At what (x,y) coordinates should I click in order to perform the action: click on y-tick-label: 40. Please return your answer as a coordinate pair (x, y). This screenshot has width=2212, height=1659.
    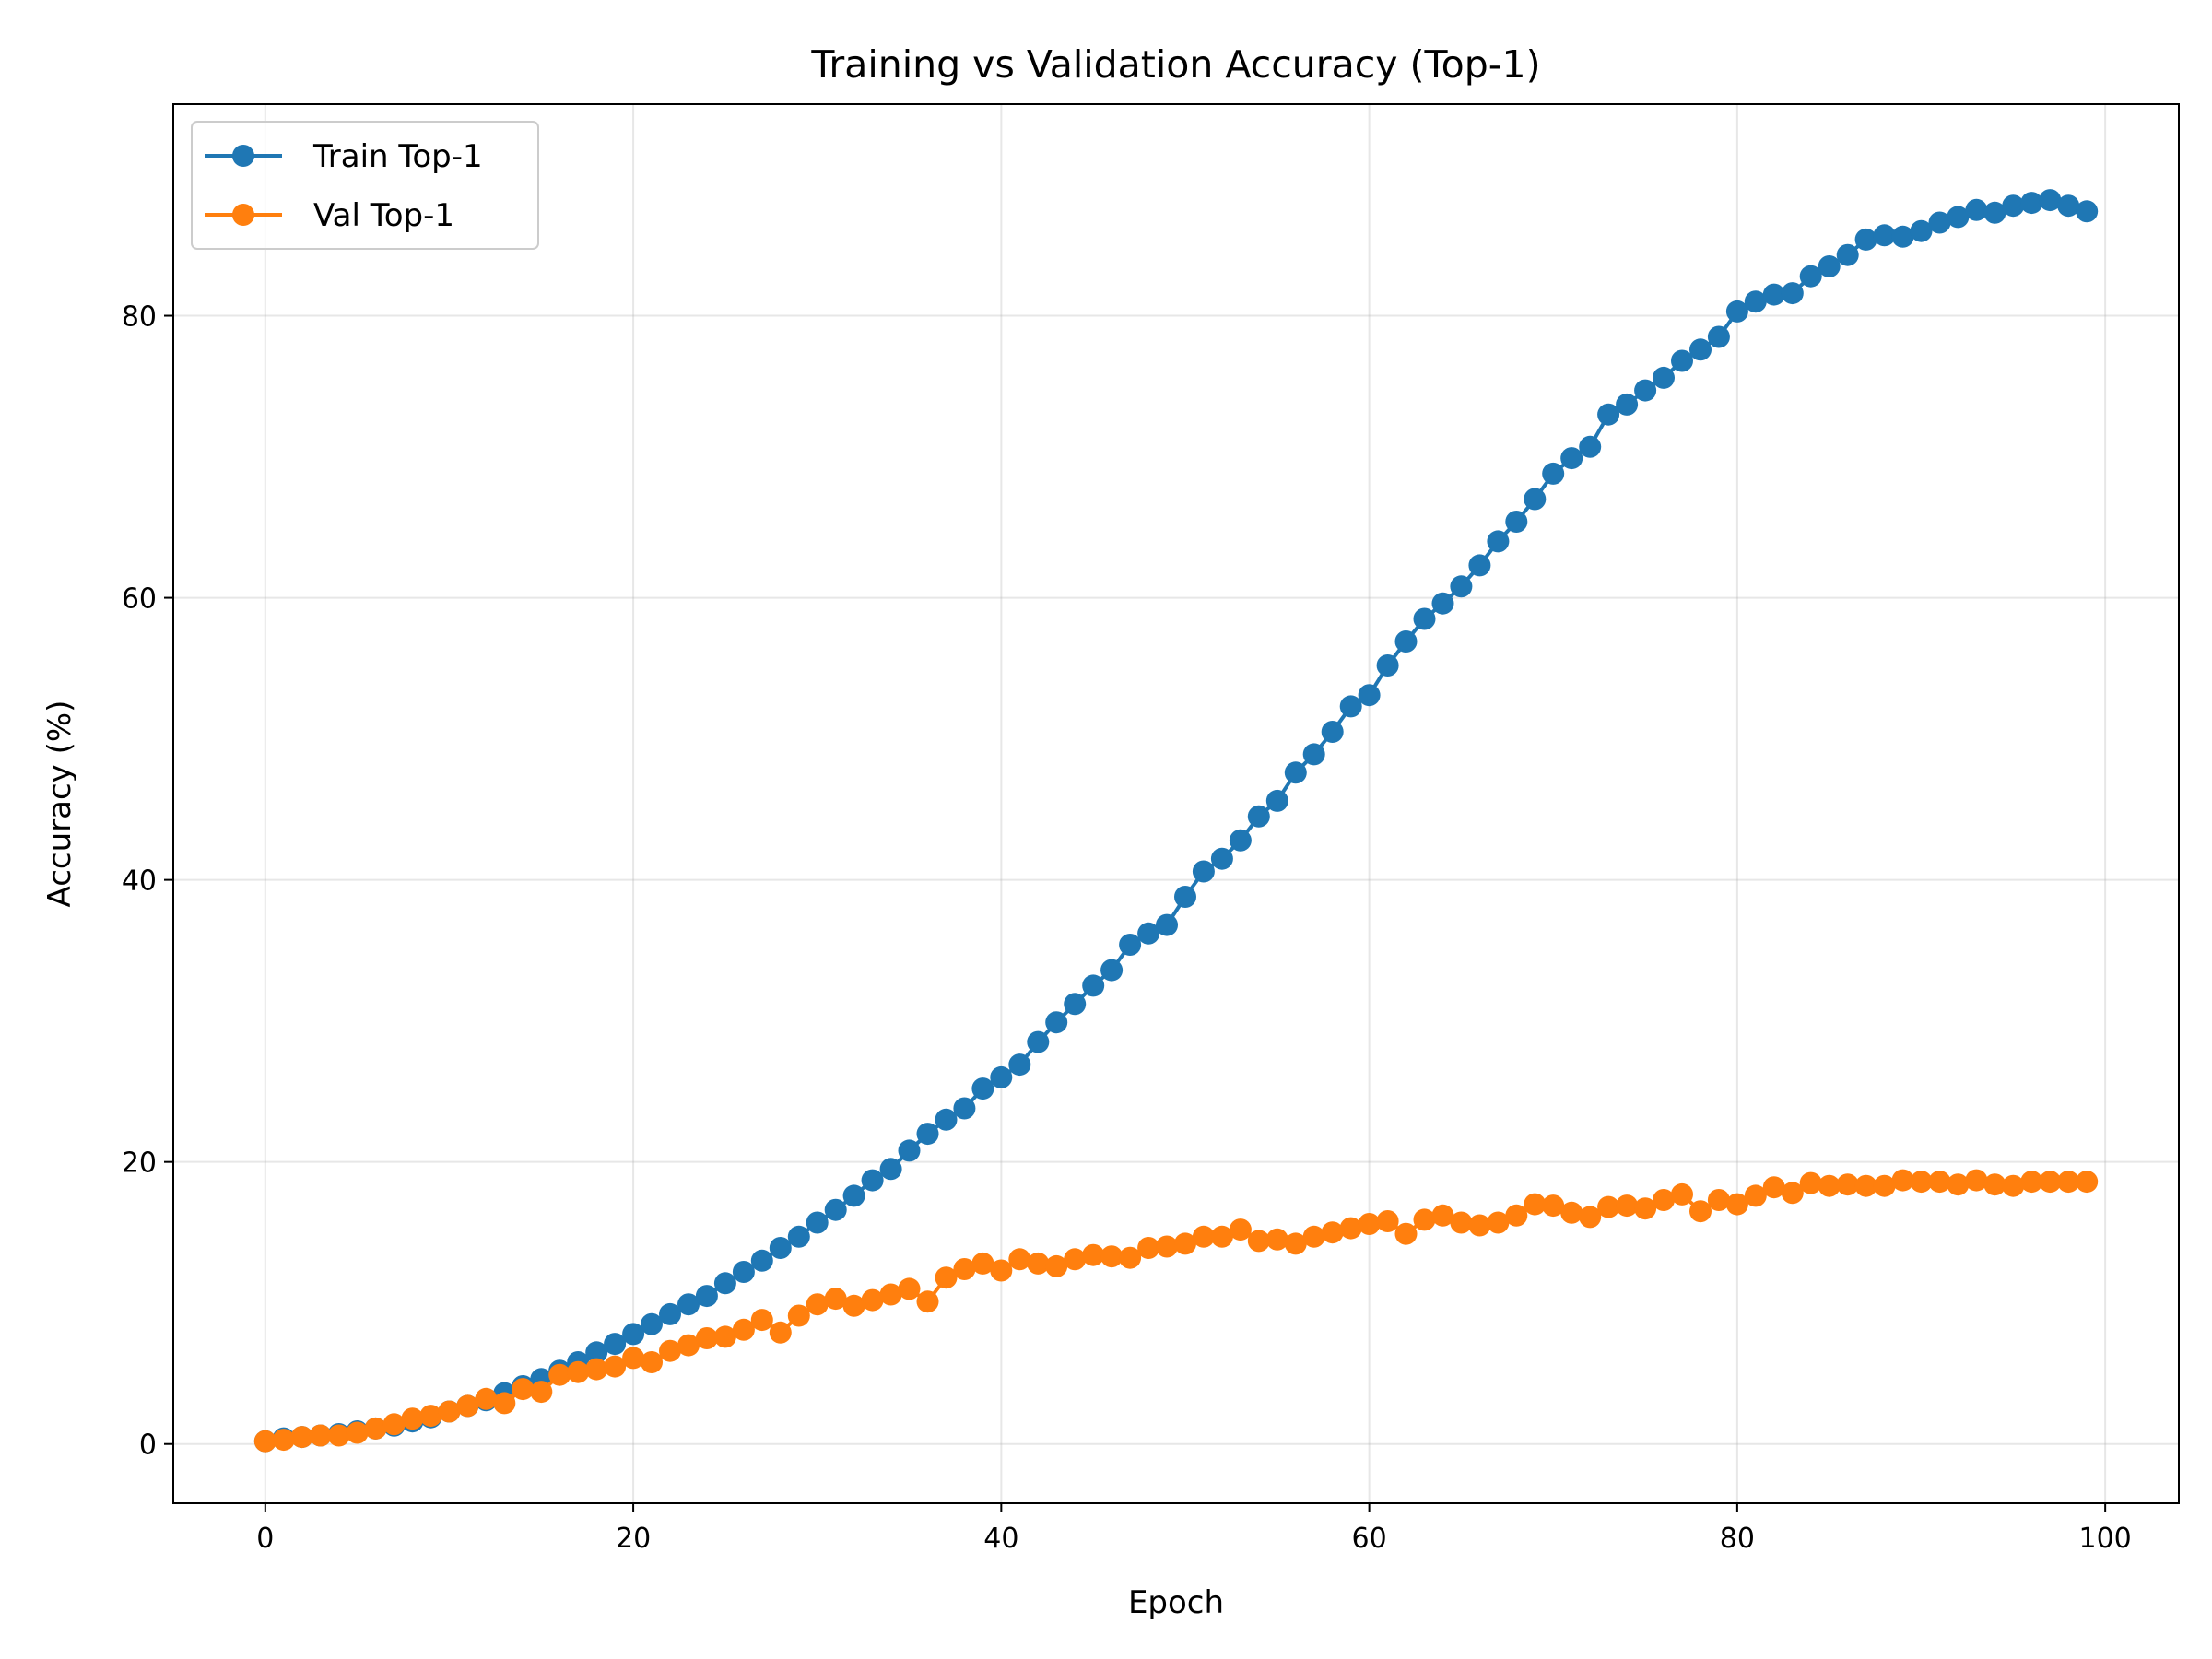
    Looking at the image, I should click on (139, 881).